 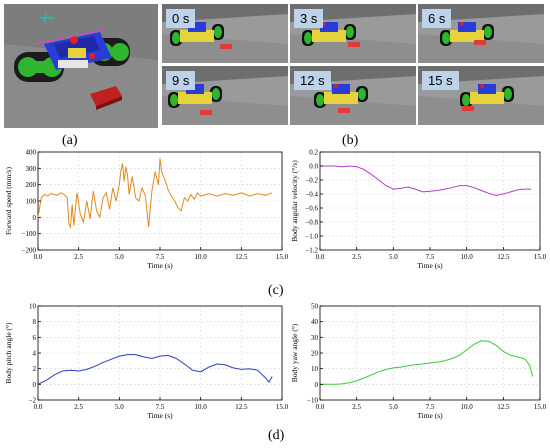 What do you see at coordinates (311, 195) in the screenshot?
I see `y-tick-label: −0.4` at bounding box center [311, 195].